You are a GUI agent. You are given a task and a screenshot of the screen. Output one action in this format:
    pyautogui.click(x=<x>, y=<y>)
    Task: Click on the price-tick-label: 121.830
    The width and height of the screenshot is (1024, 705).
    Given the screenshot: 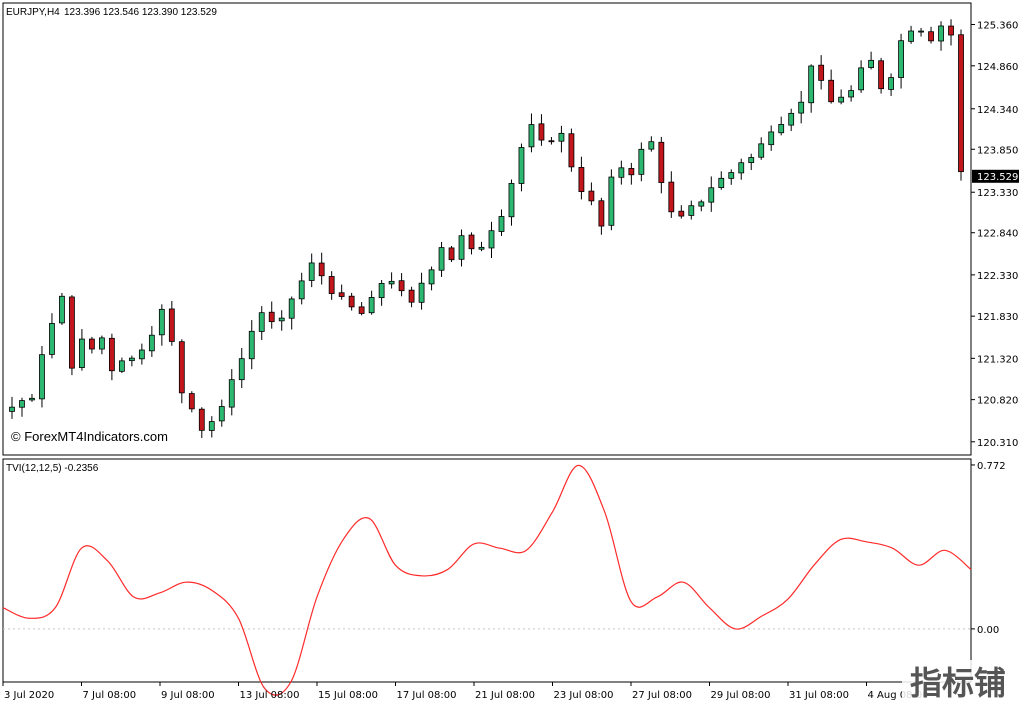 What is the action you would take?
    pyautogui.click(x=997, y=317)
    